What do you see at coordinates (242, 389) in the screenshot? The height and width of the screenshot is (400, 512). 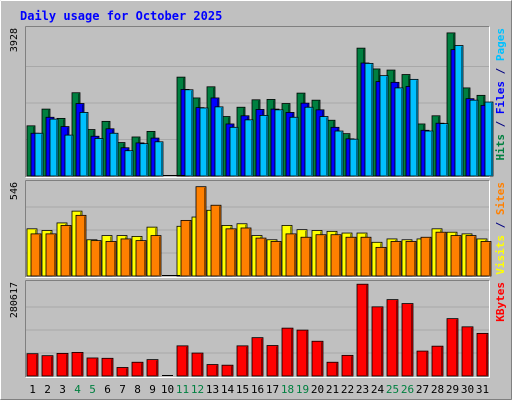 I see `x-tick-label-15: 15` at bounding box center [242, 389].